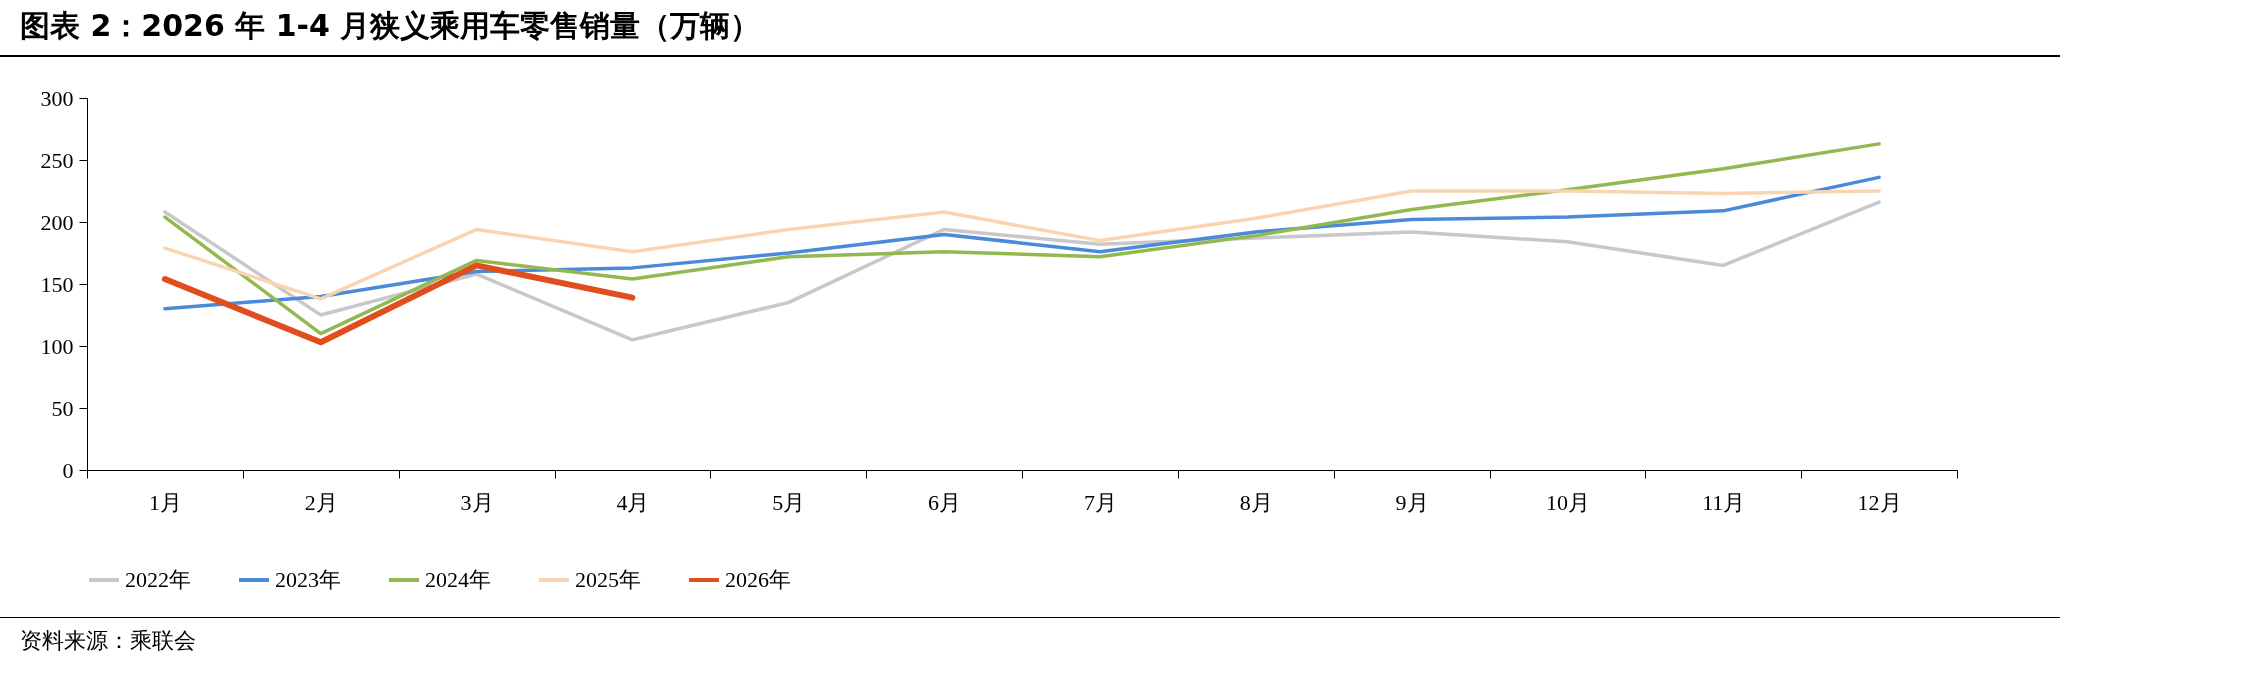 This screenshot has height=695, width=2245. What do you see at coordinates (1030, 640) in the screenshot?
I see `text: 资料来源：乘联会` at bounding box center [1030, 640].